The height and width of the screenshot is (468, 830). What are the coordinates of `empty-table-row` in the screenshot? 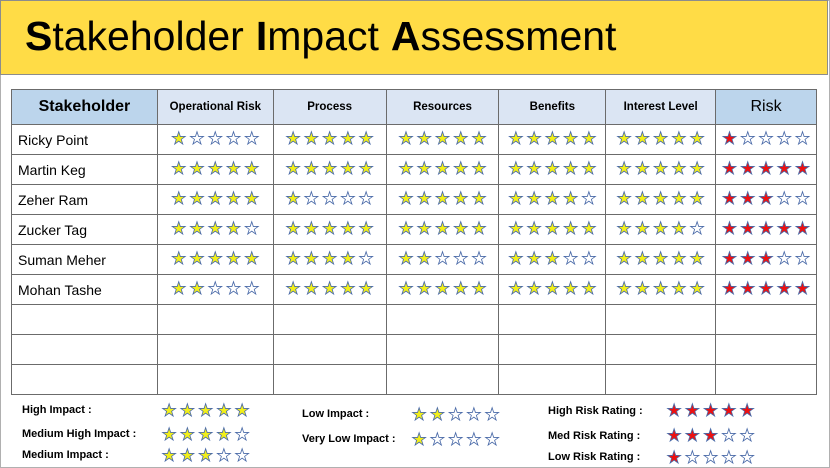 It's located at (414, 349).